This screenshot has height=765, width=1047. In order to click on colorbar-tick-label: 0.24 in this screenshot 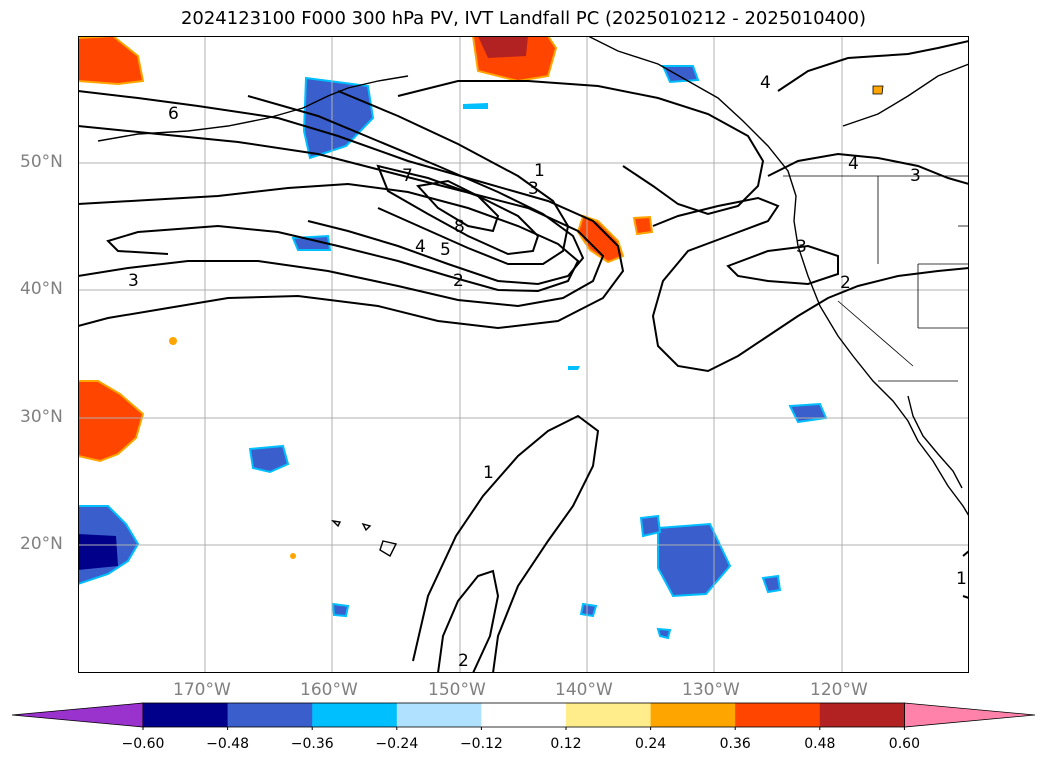, I will do `click(651, 744)`.